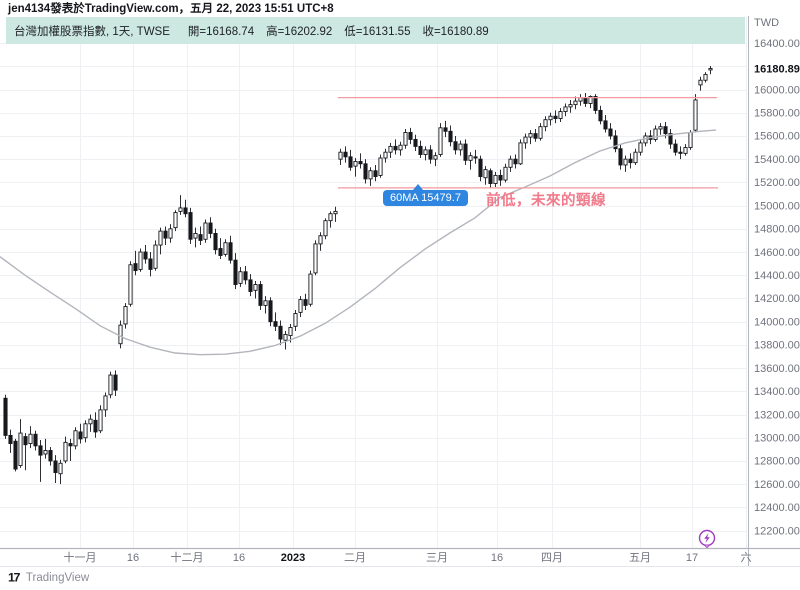 The height and width of the screenshot is (590, 800). Describe the element at coordinates (777, 137) in the screenshot. I see `svg-text: 15600.00` at that location.